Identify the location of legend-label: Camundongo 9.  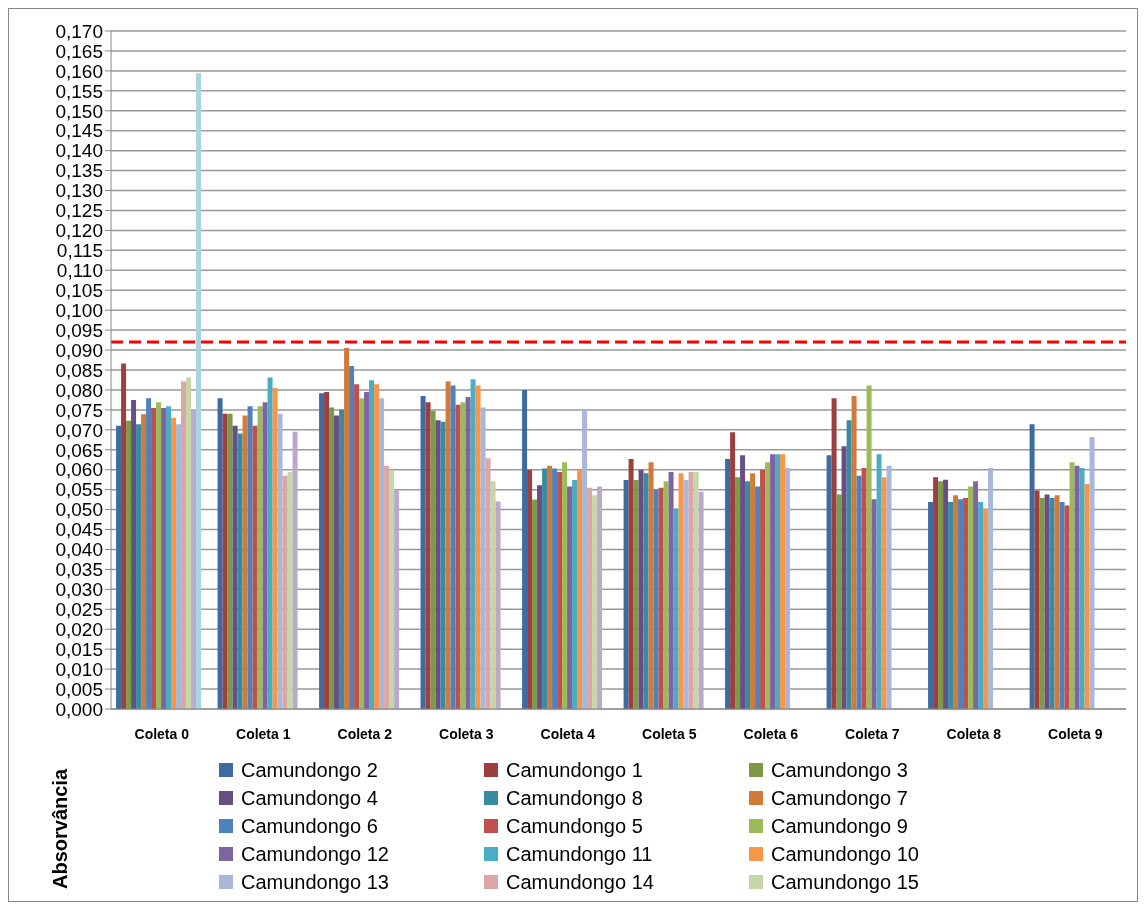
(839, 826).